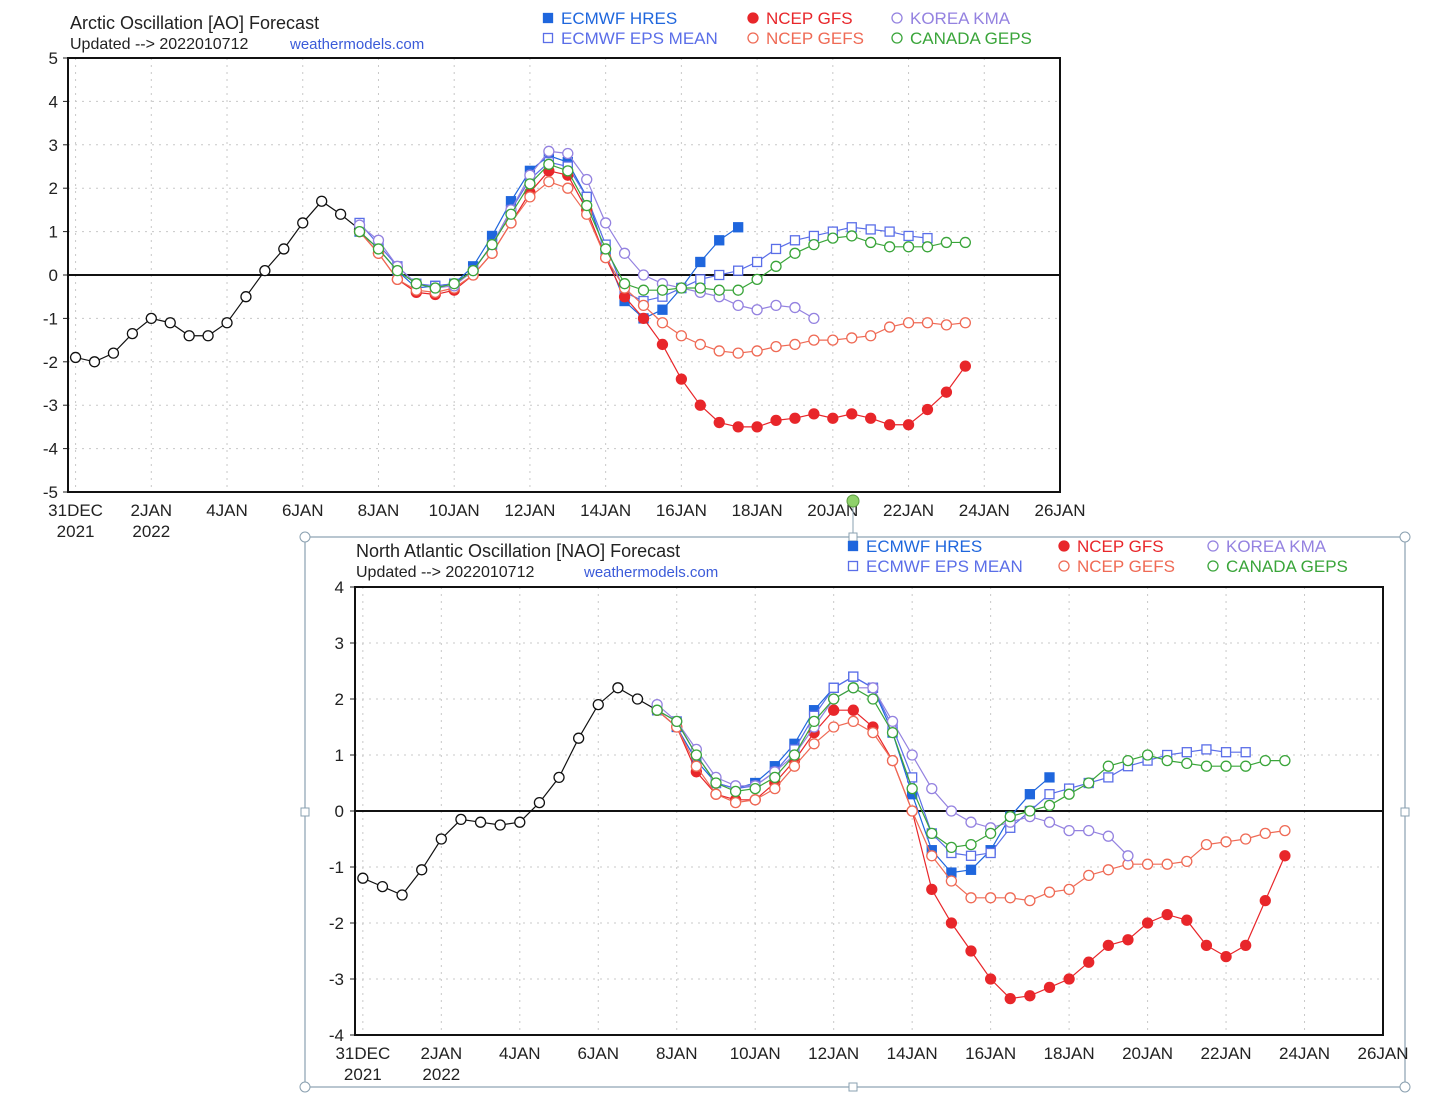 Image resolution: width=1440 pixels, height=1108 pixels. What do you see at coordinates (454, 510) in the screenshot?
I see `x-tick-label: 10JAN` at bounding box center [454, 510].